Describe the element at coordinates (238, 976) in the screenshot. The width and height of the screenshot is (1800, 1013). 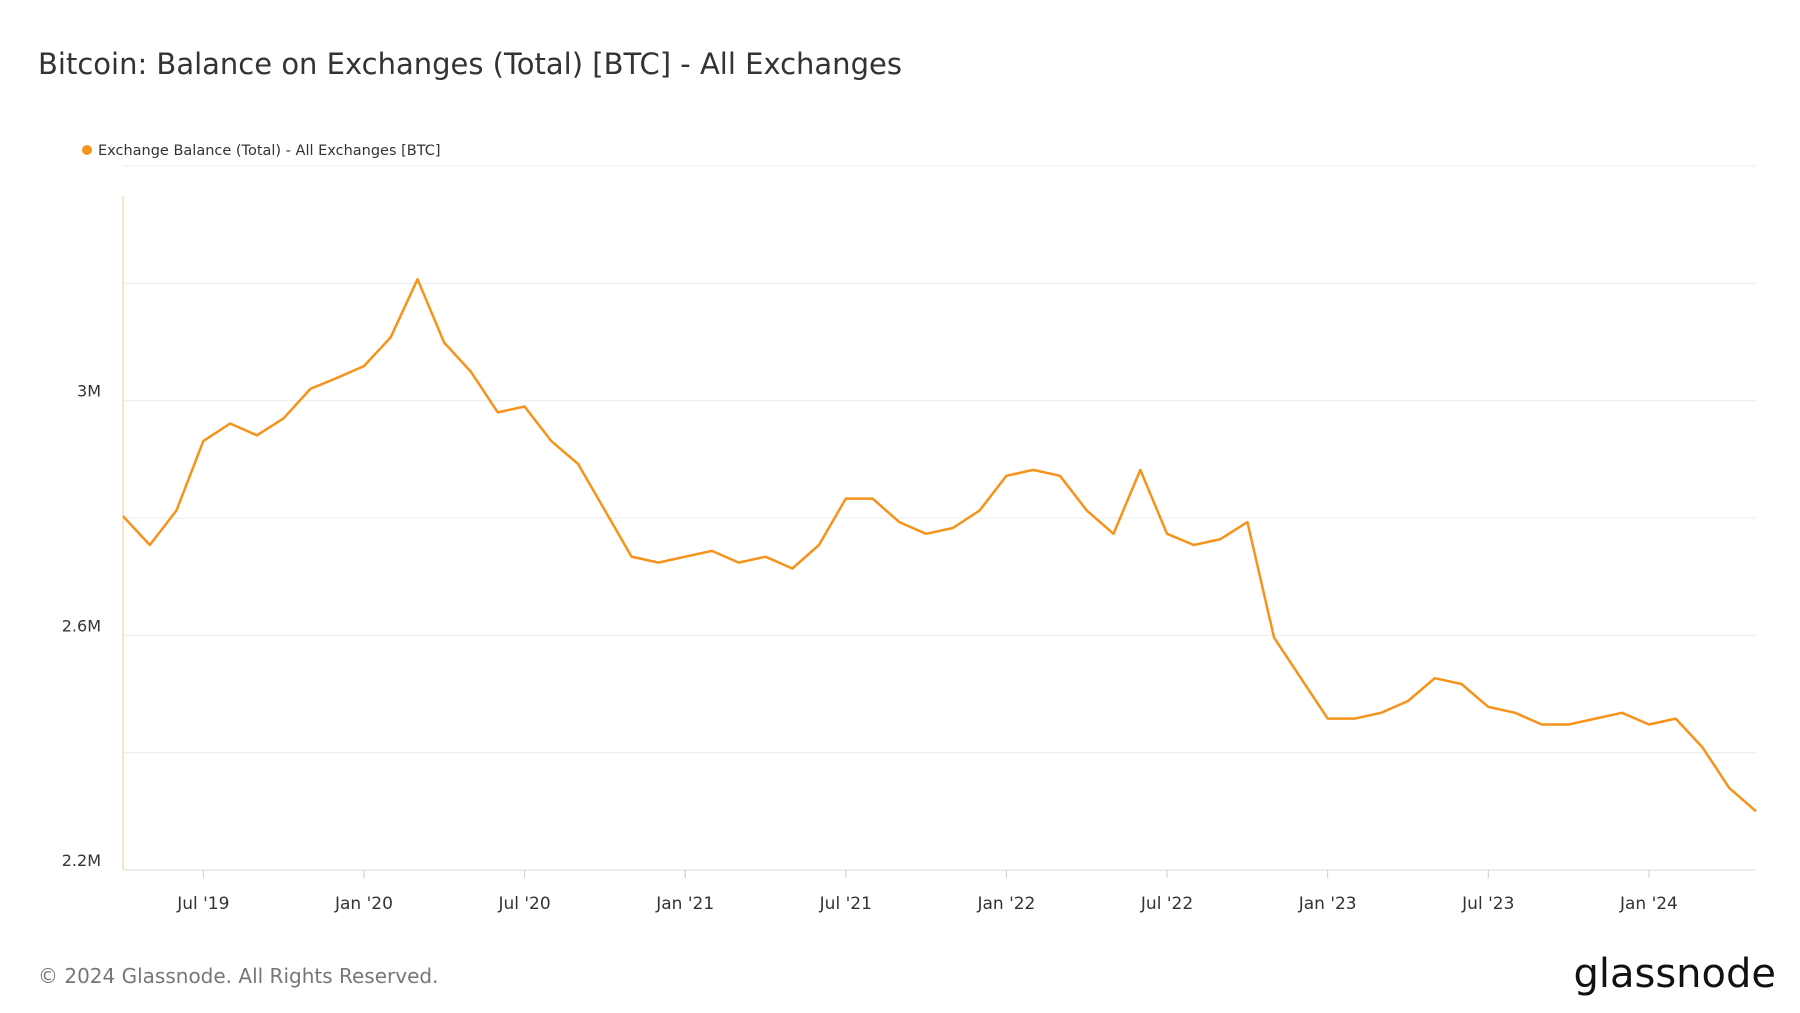
I see `copyright: © 2024 Glassnode. All Rights Reserved.` at that location.